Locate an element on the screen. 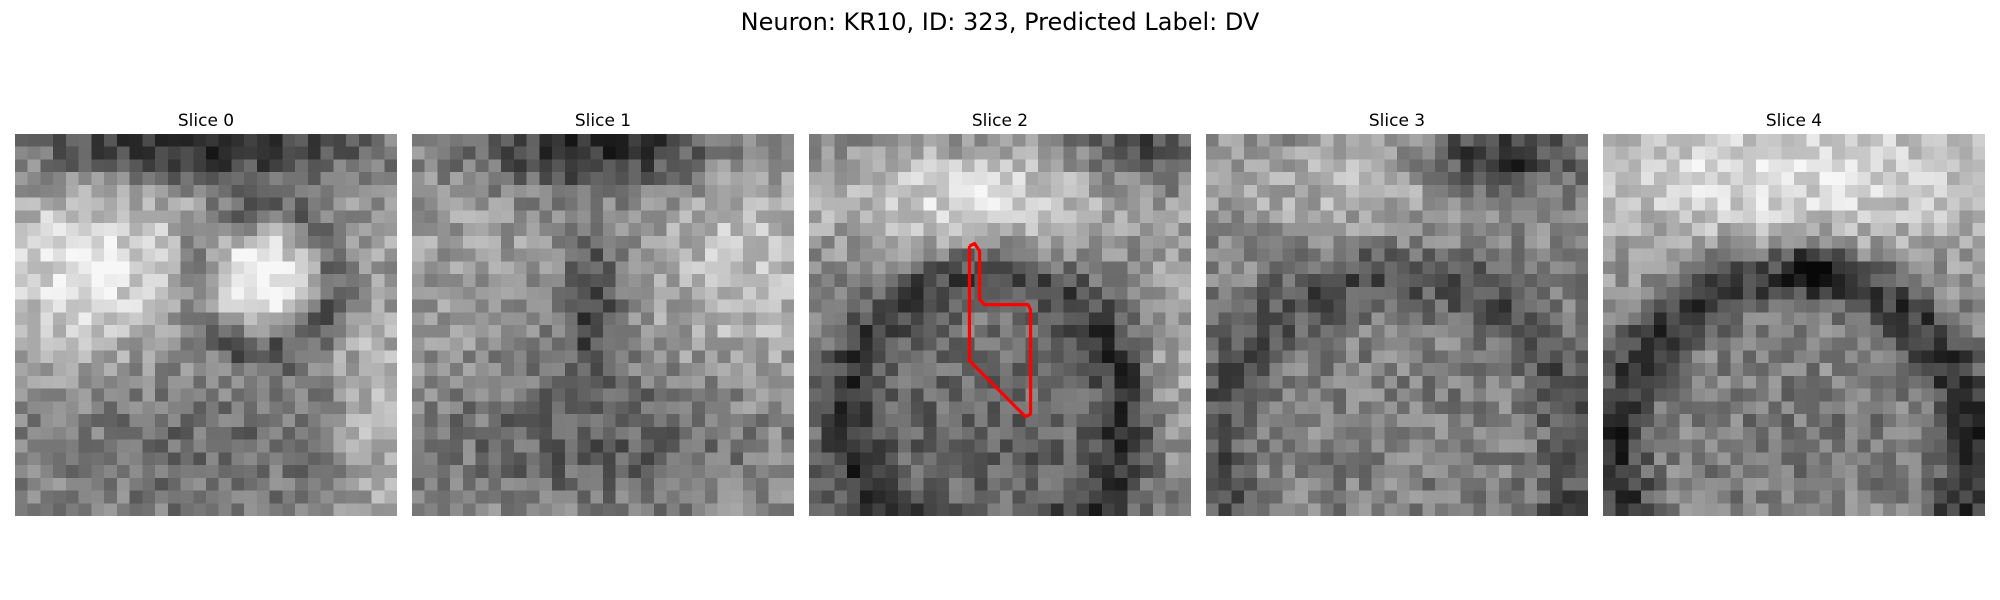 The image size is (2000, 600). roi-contour is located at coordinates (1000, 330).